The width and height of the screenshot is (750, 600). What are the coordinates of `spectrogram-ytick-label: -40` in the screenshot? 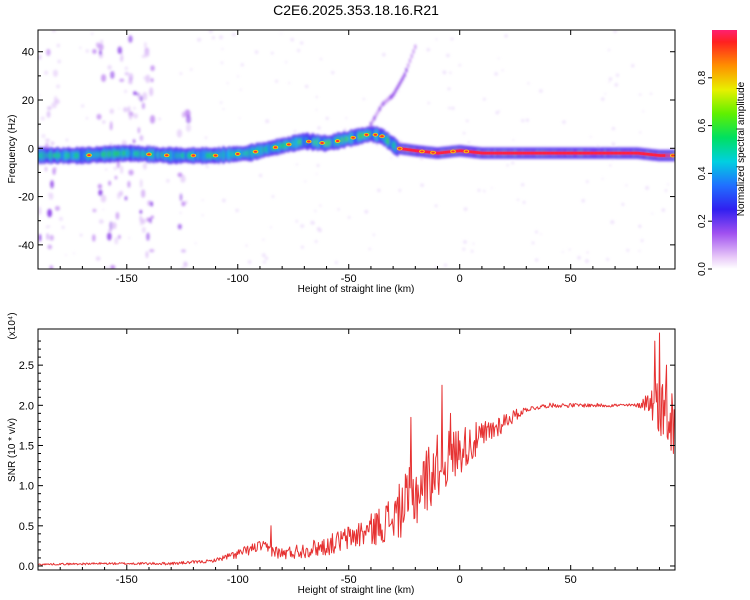 It's located at (26, 246).